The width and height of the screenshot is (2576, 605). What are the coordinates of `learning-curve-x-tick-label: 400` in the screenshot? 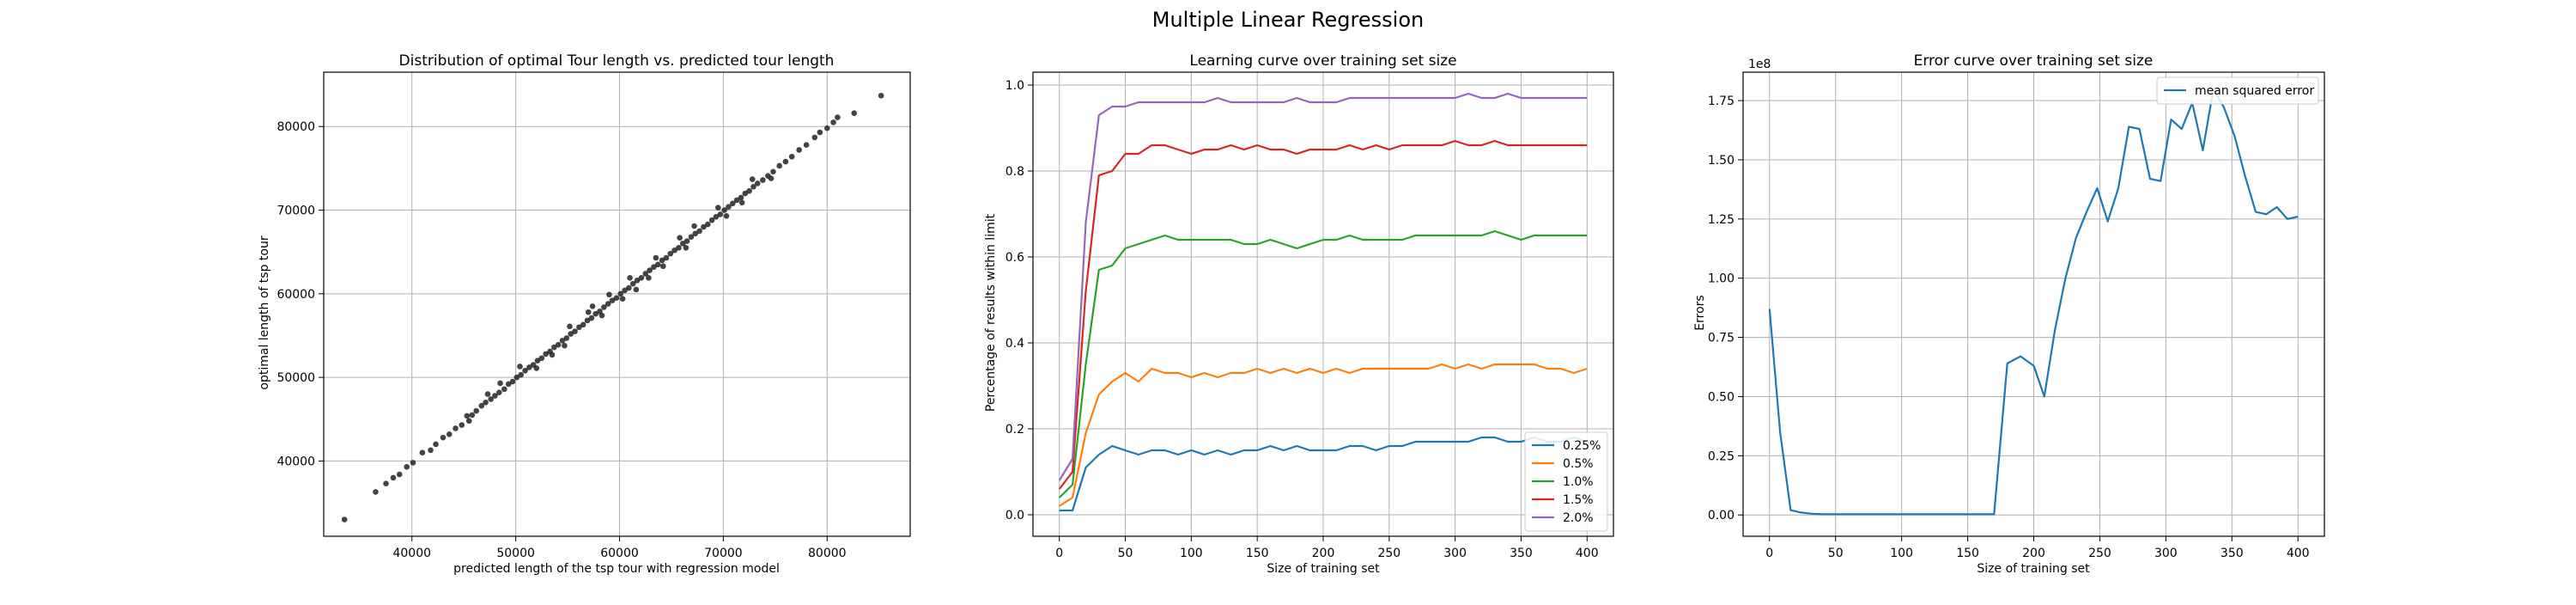 It's located at (1587, 553).